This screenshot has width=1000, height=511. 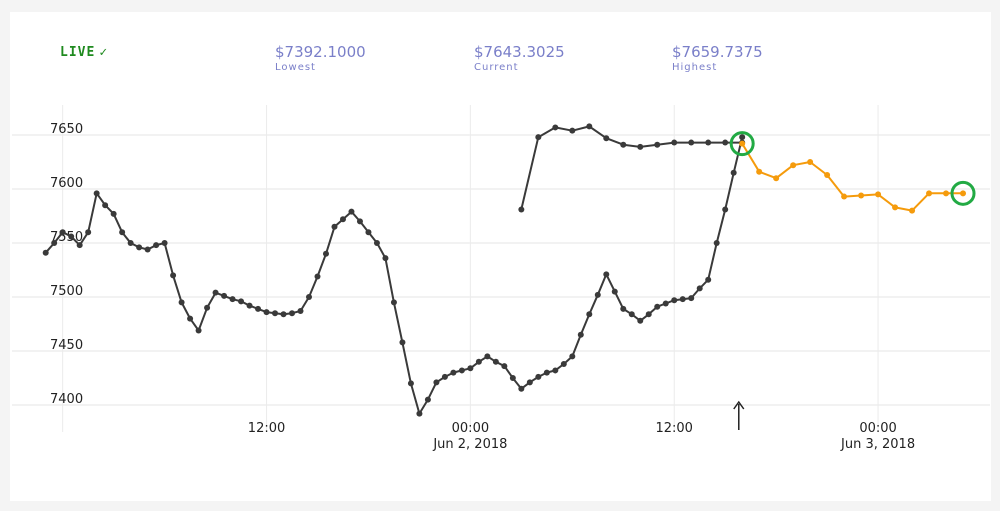 I want to click on y-tick-label: 7450, so click(x=66, y=345).